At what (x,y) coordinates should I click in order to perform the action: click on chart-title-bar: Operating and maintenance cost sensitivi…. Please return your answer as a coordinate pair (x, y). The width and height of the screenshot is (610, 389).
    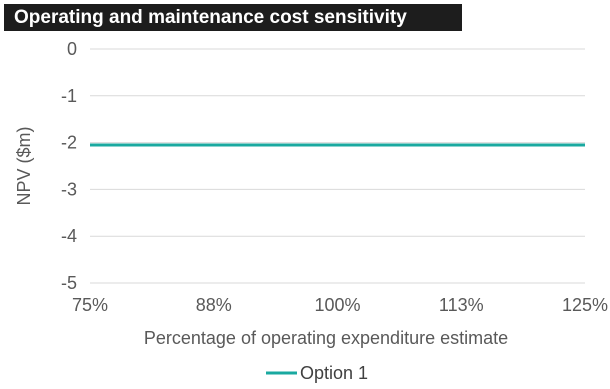
    Looking at the image, I should click on (233, 17).